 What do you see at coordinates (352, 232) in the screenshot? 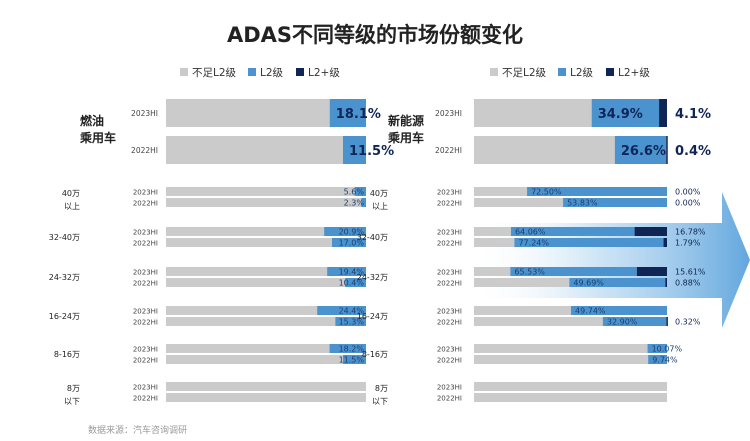
I see `value-label-l2: 20.9%` at bounding box center [352, 232].